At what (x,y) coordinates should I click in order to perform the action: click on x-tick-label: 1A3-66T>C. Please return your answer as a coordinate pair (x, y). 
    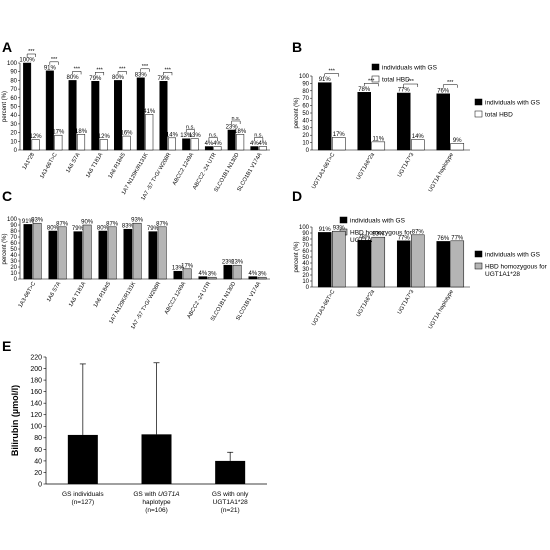
    Looking at the image, I should click on (28, 295).